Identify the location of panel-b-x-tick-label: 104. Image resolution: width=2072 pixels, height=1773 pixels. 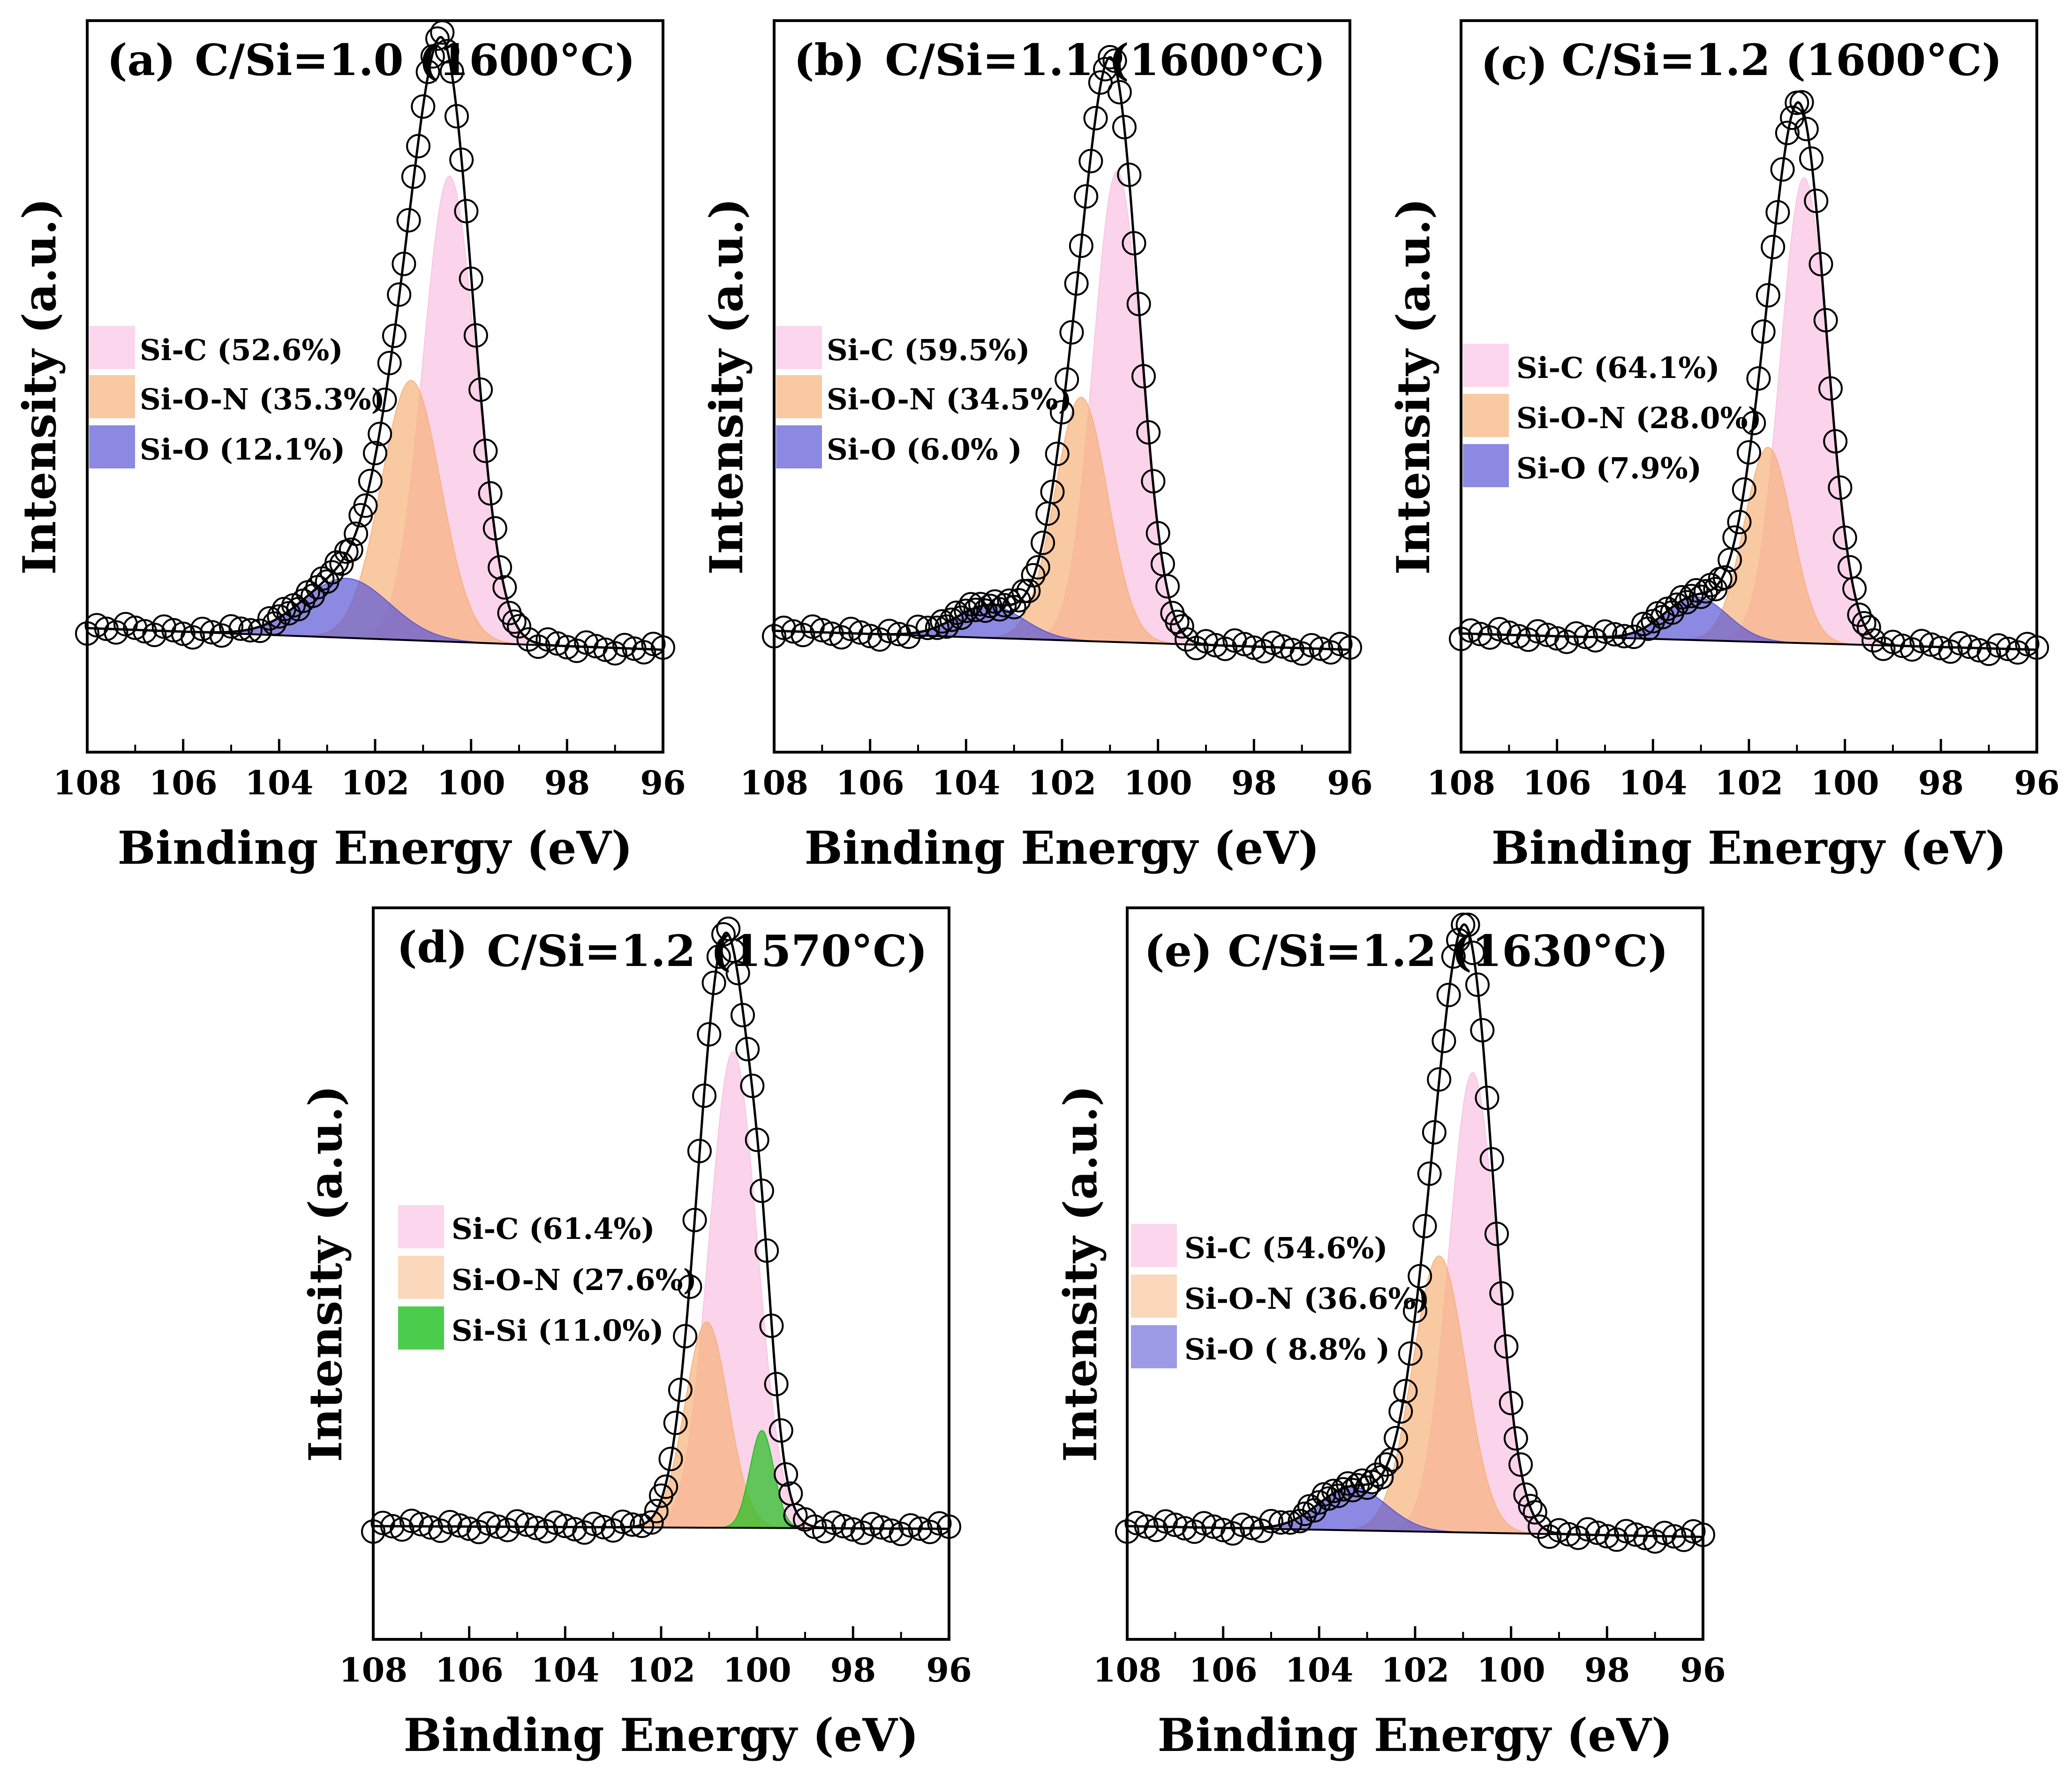
(966, 782).